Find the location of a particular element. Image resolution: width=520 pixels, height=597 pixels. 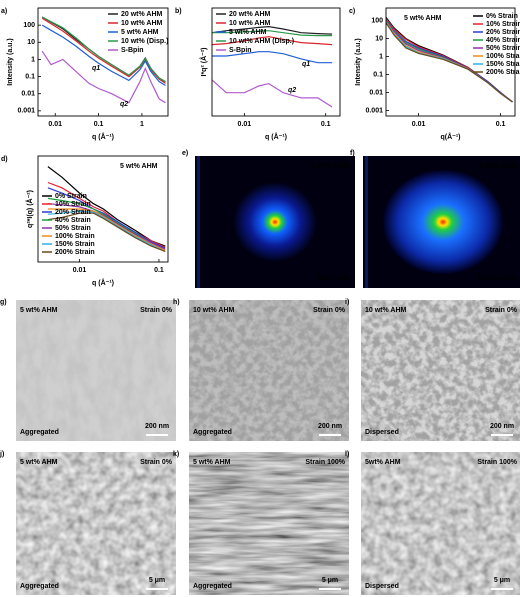

panel-label: j) is located at coordinates (2, 454).